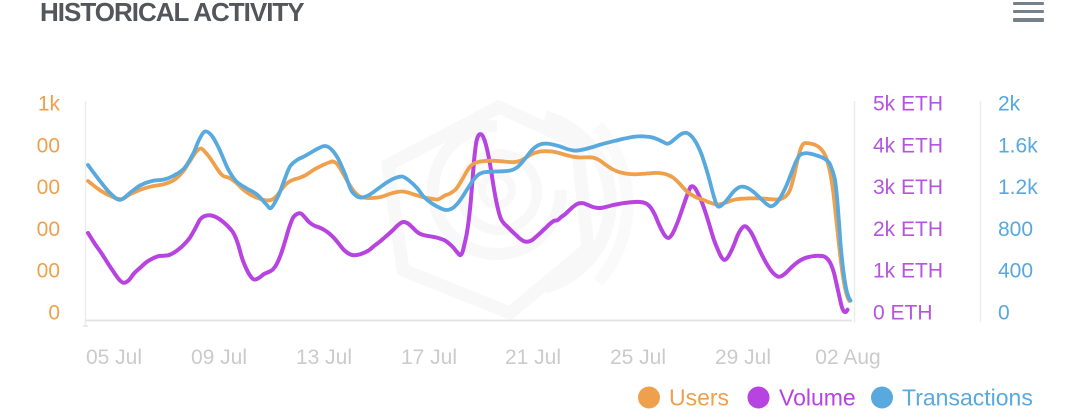 This screenshot has width=1080, height=418. I want to click on svg-text: 800, so click(1015, 229).